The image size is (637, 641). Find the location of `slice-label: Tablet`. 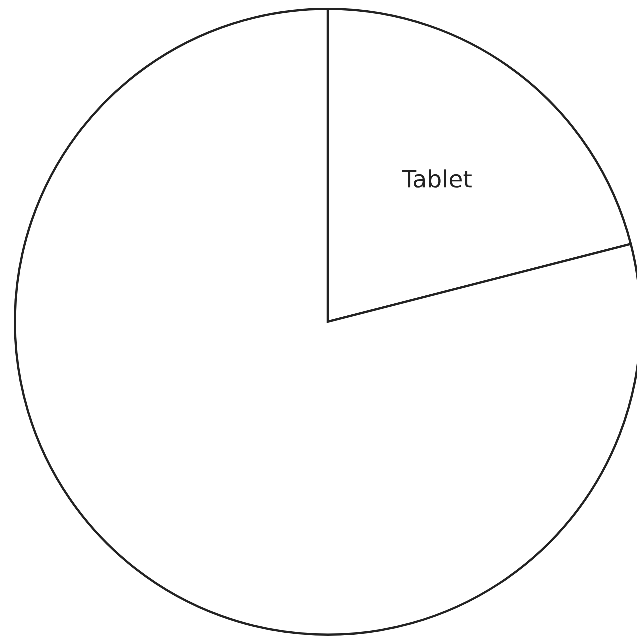

slice-label: Tablet is located at coordinates (437, 179).